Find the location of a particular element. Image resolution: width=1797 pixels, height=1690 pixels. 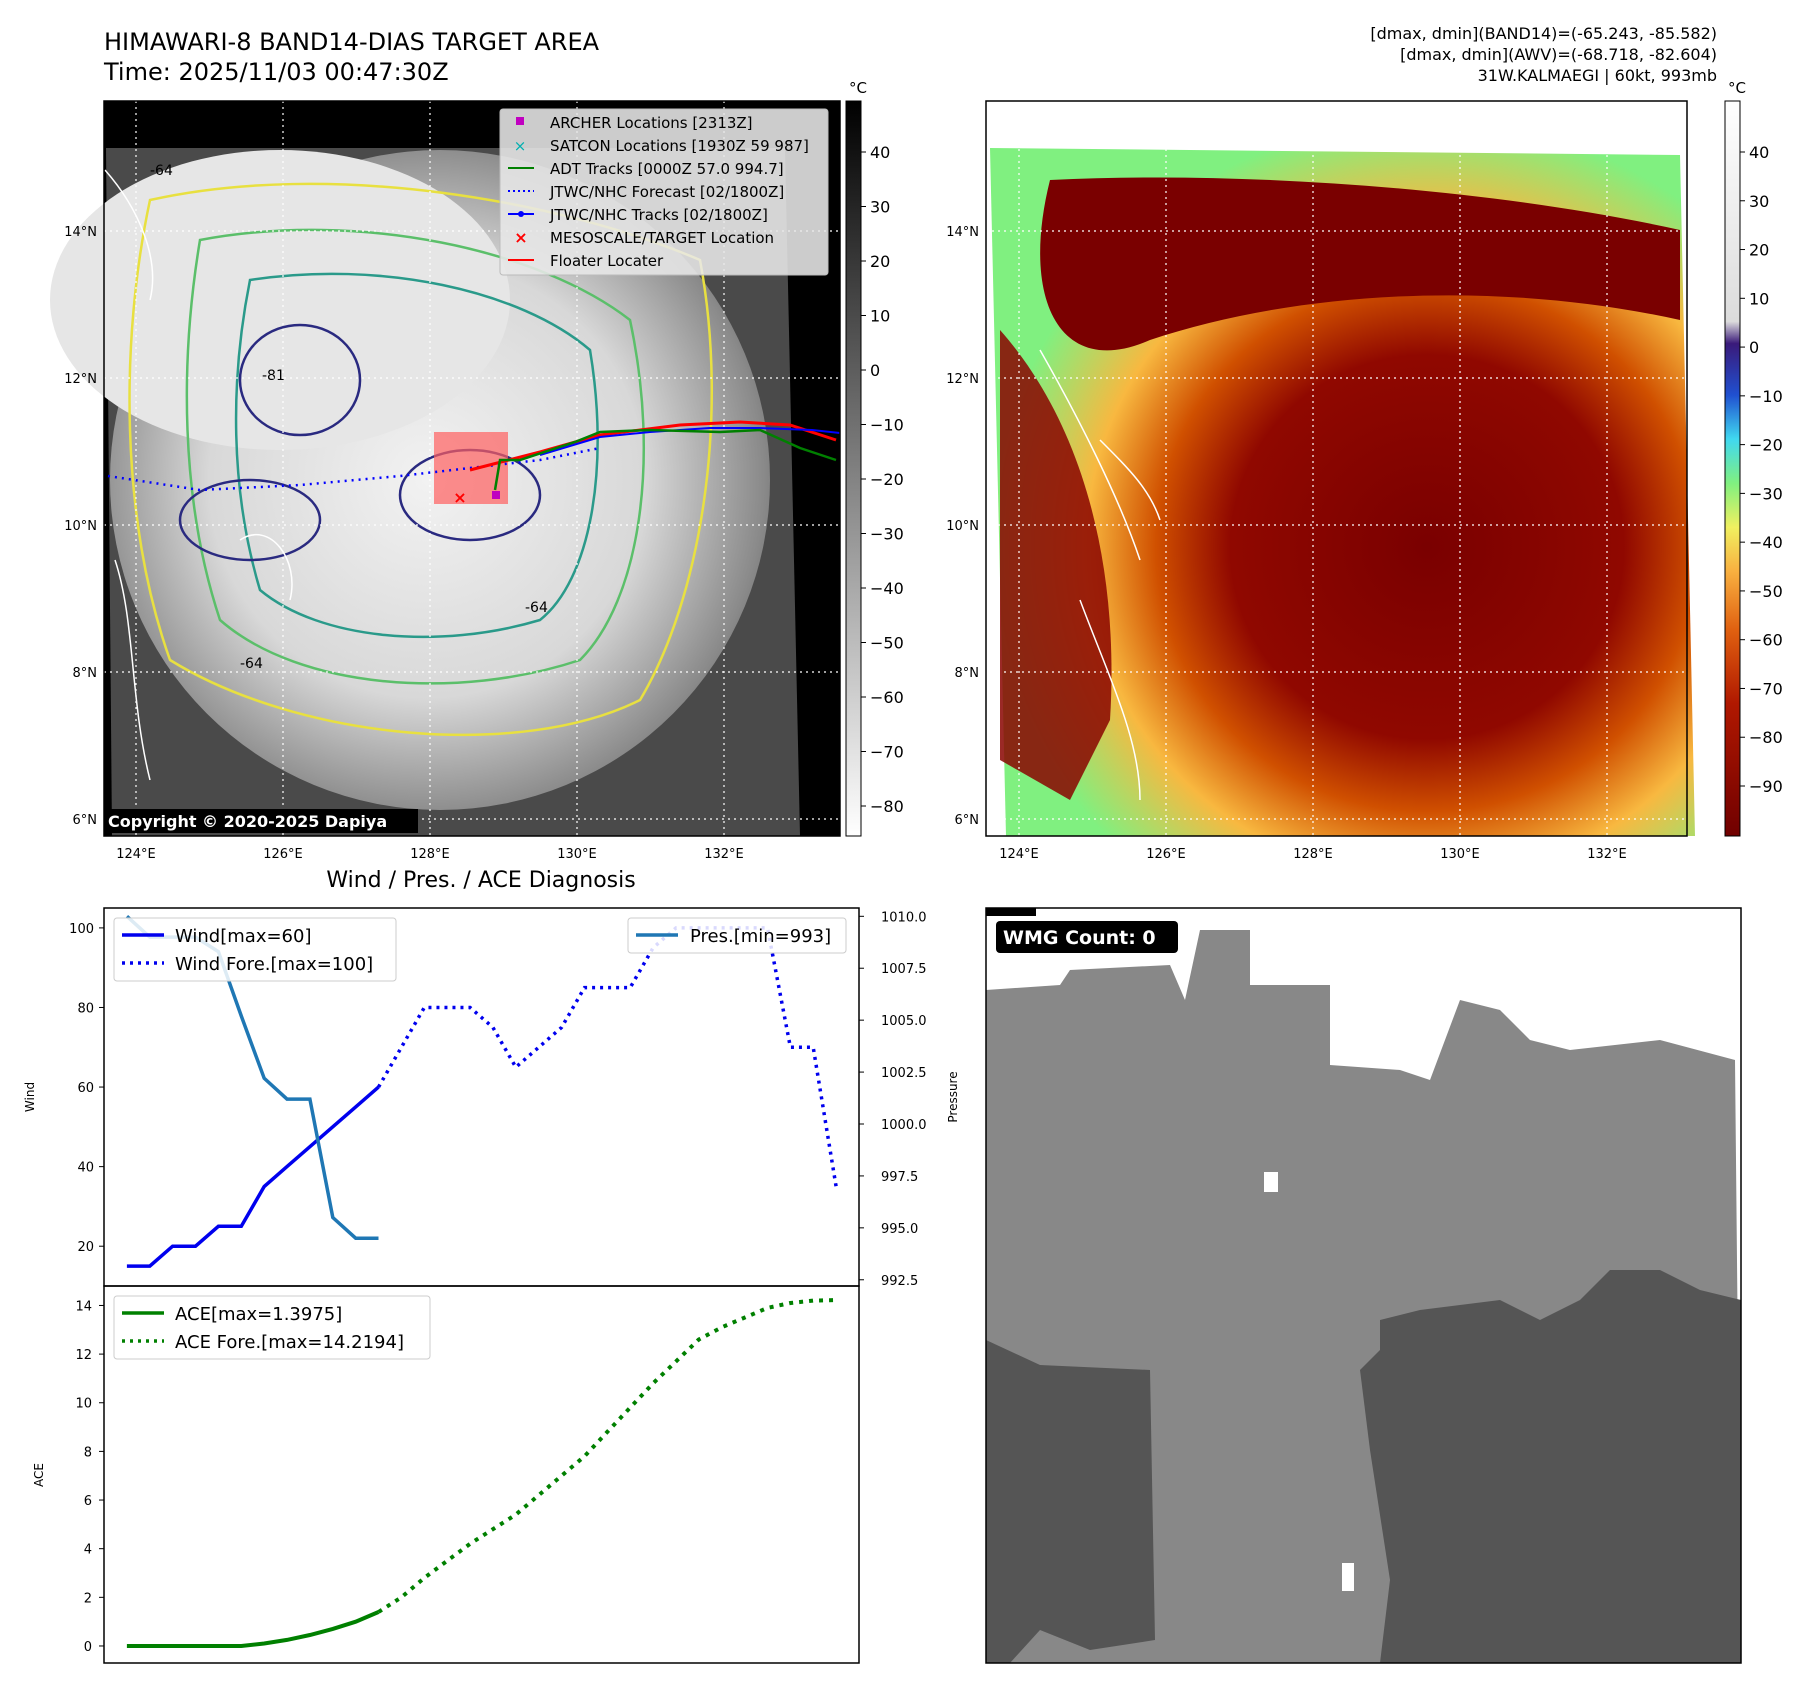

ir-lon-label: 130°E is located at coordinates (577, 854).